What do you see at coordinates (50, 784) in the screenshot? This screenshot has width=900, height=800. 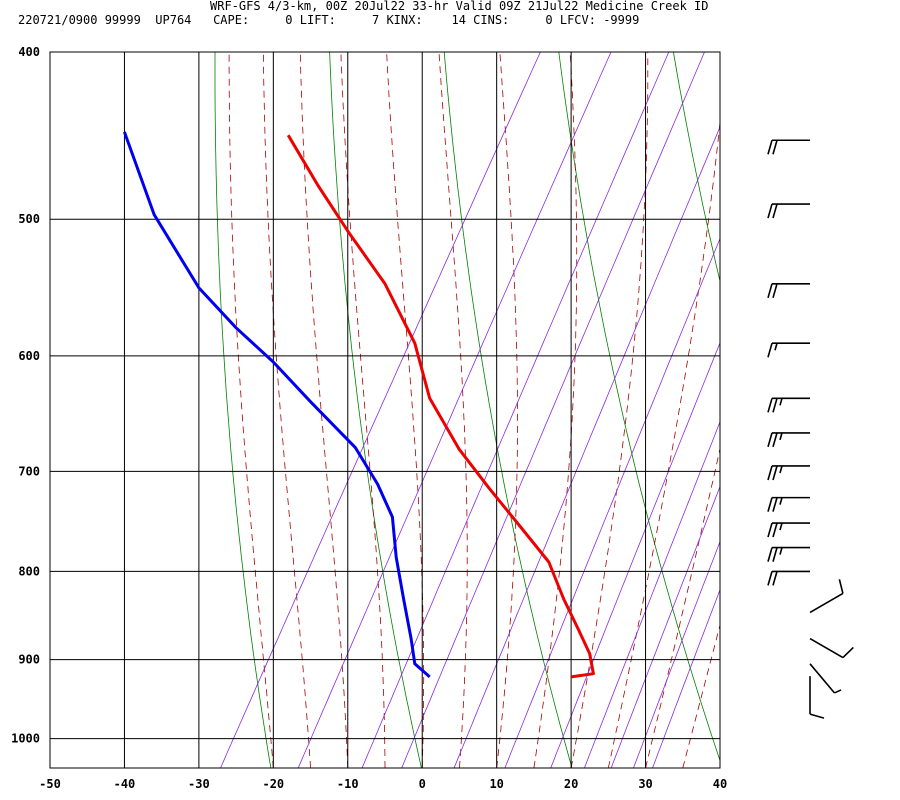 I see `x-tick-label: -50` at bounding box center [50, 784].